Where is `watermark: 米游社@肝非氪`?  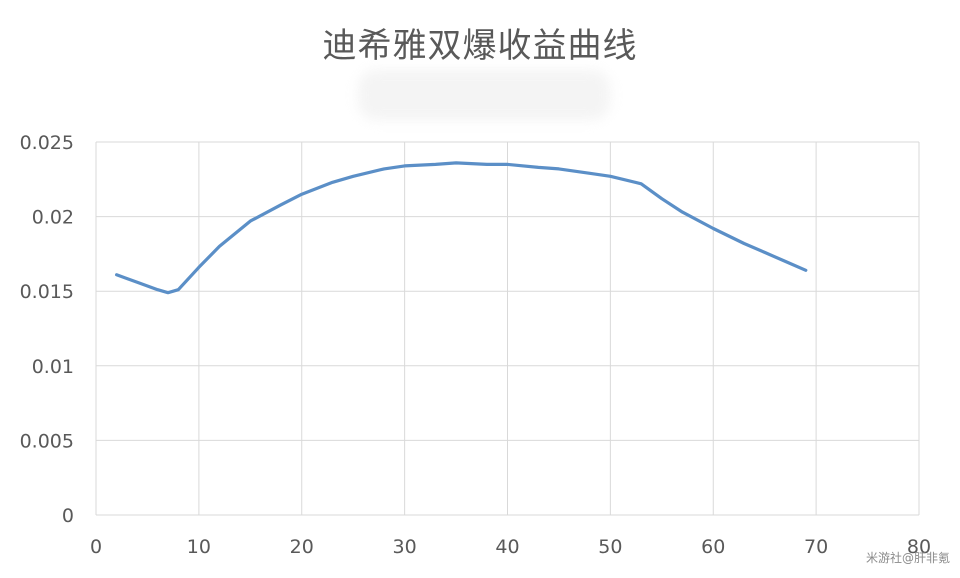
watermark: 米游社@肝非氪 is located at coordinates (907, 558).